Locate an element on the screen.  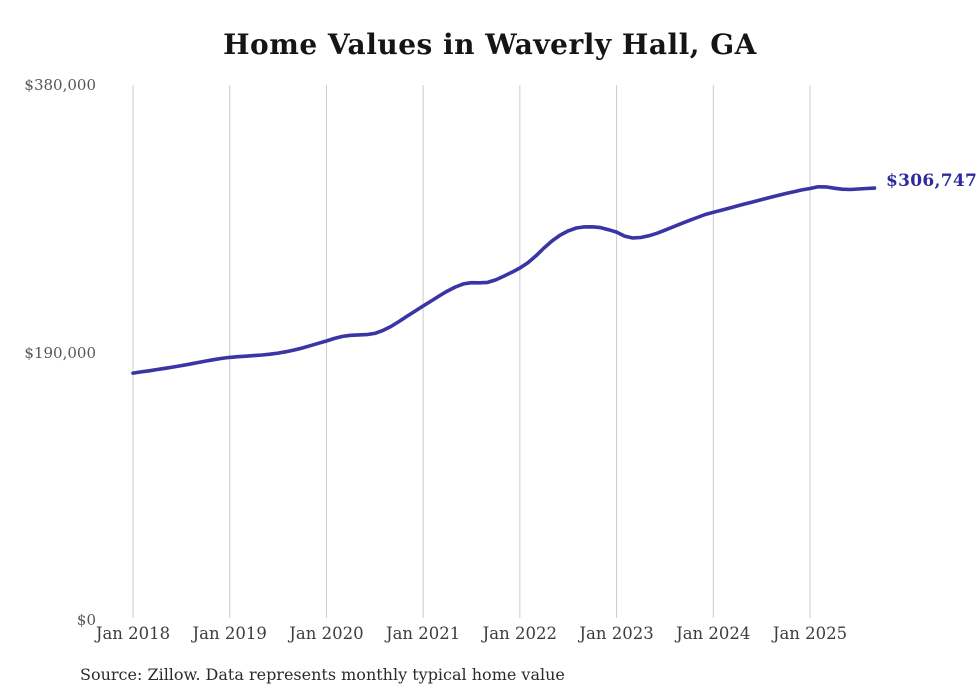
chart-title: Home Values in Waverly Hall, GA is located at coordinates (490, 44).